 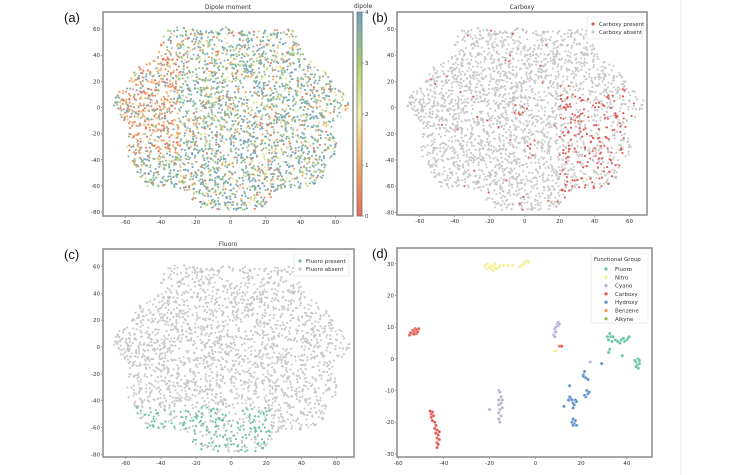 I want to click on x-tick-label: -40, so click(x=160, y=223).